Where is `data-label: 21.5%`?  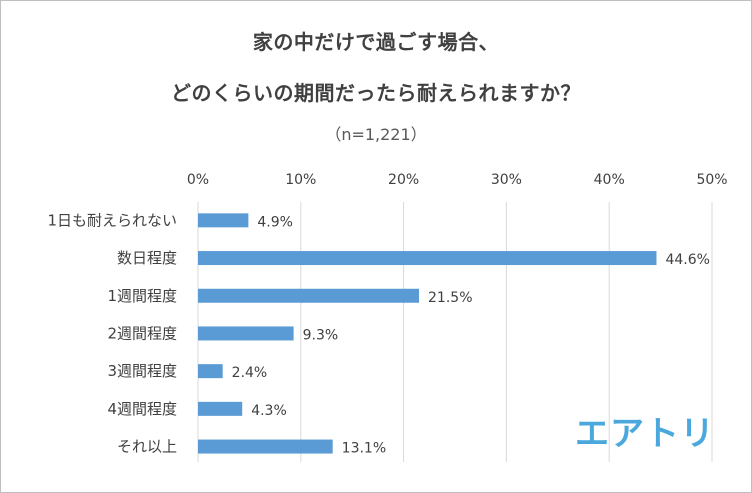 data-label: 21.5% is located at coordinates (450, 298).